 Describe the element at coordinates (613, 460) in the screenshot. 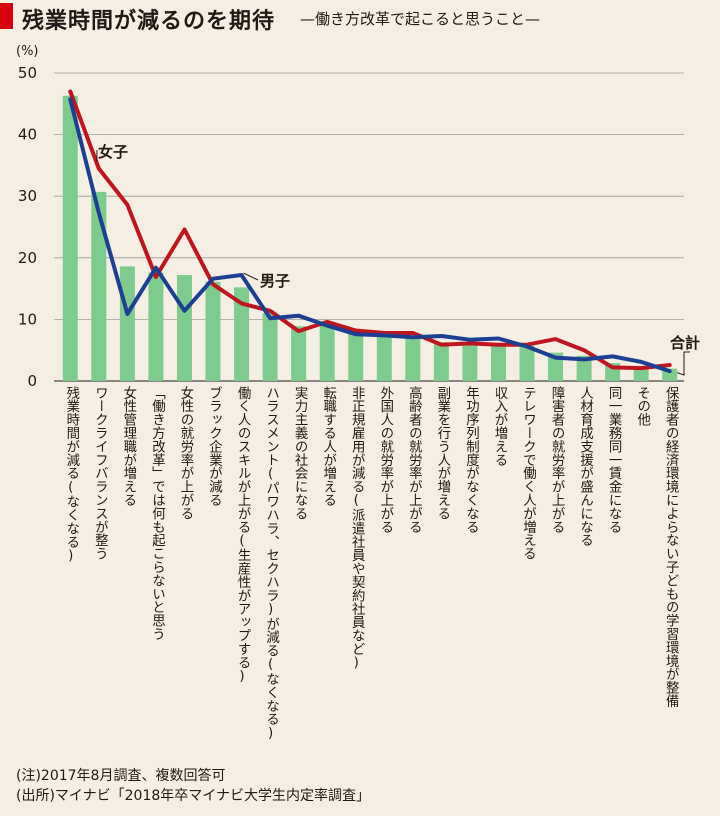

I see `category-label: 同一業務同一賃金になる` at that location.